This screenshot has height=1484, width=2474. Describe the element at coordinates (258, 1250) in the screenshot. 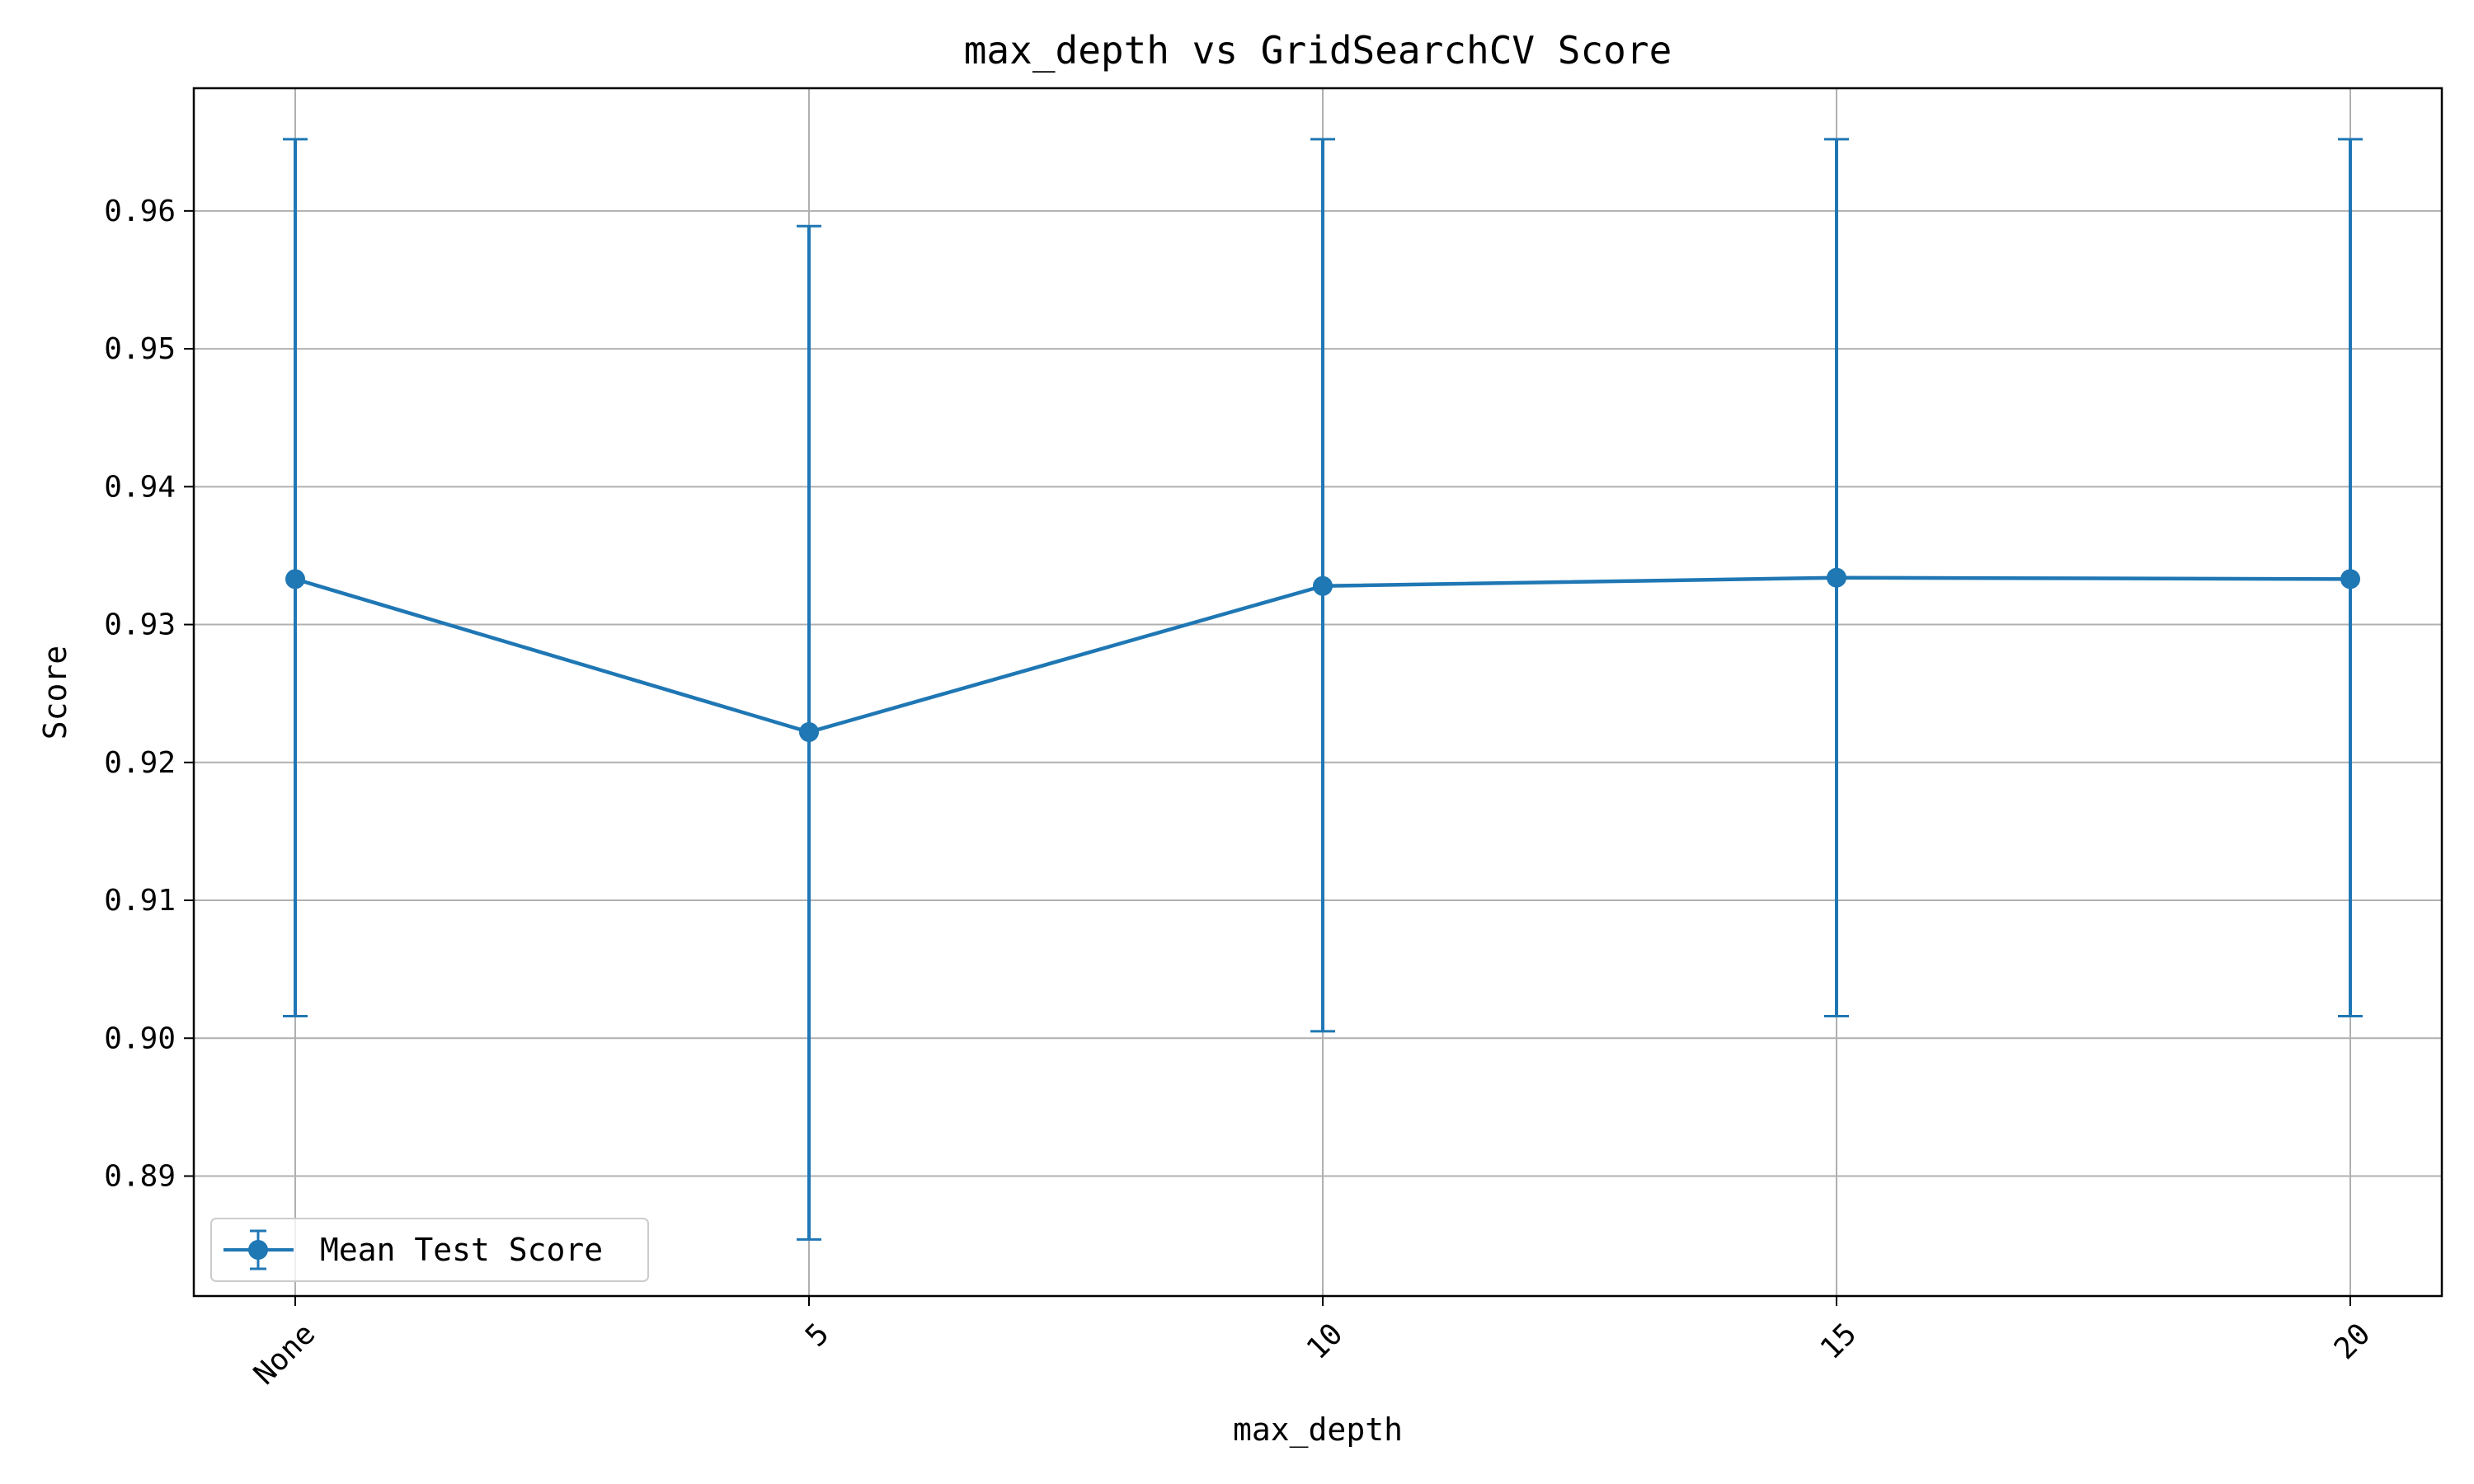

I see `legend-marker` at that location.